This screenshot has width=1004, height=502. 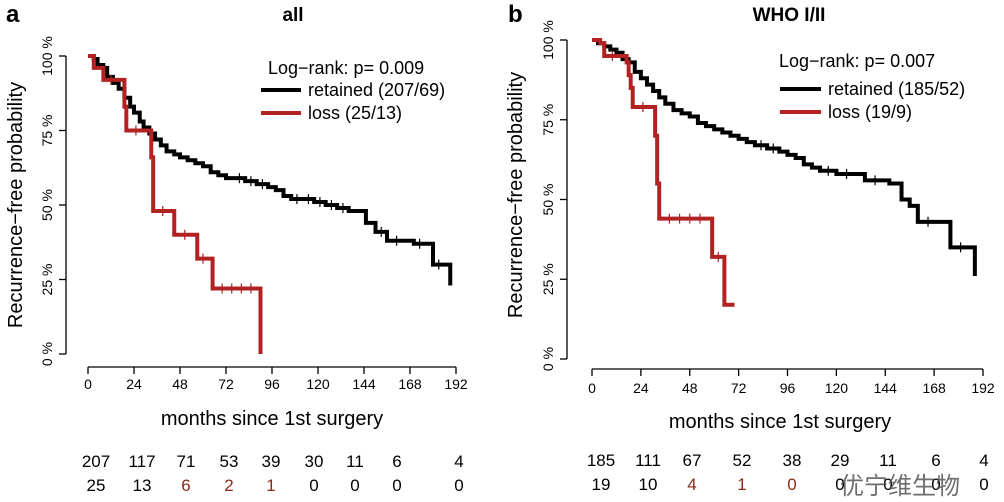 I want to click on risk-loss-cell: 4, so click(x=691, y=484).